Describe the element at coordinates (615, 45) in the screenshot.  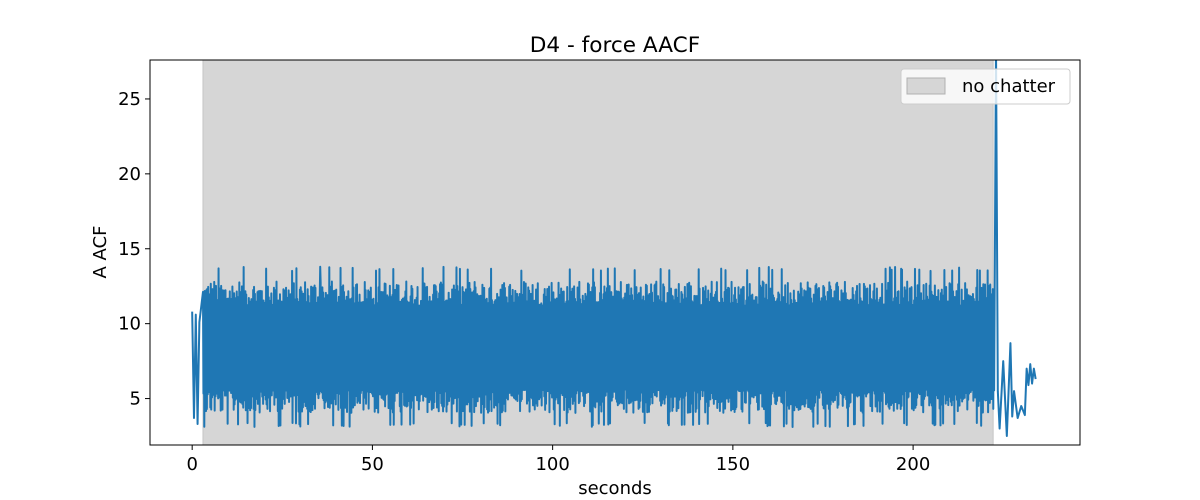
I see `chart-title: D4 - force AACF` at that location.